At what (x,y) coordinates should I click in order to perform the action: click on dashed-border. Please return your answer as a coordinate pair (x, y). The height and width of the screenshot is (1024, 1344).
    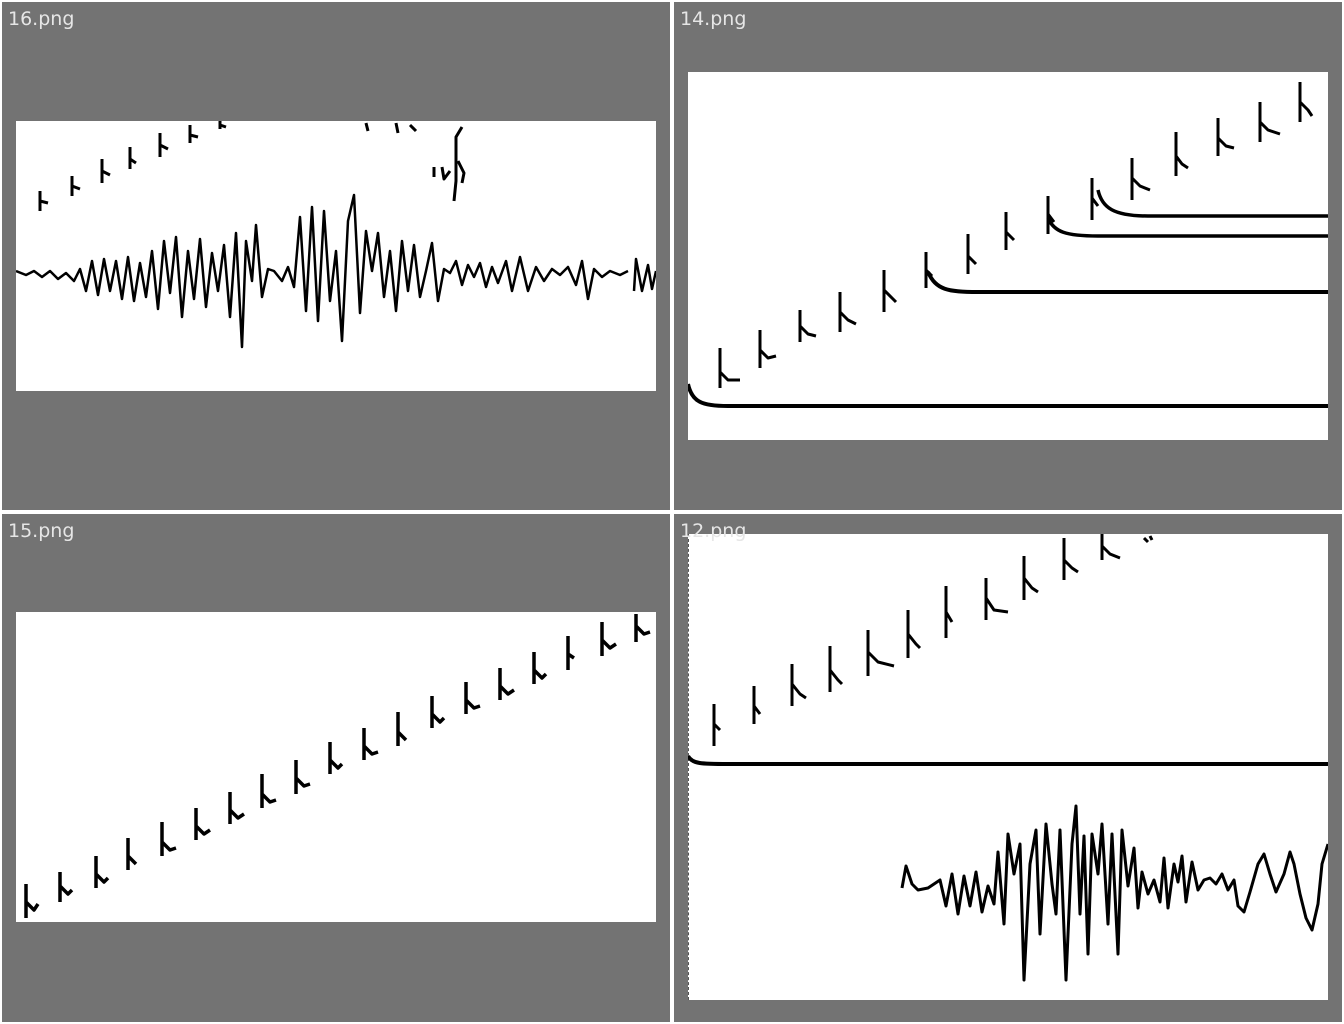
    Looking at the image, I should click on (688, 767).